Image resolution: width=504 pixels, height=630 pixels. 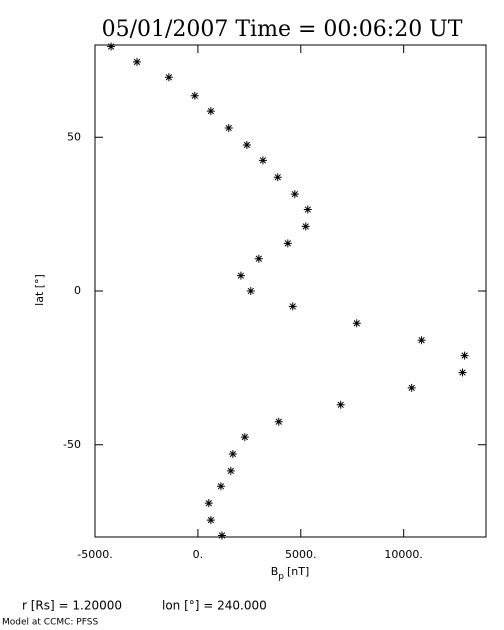 I want to click on x-label-sub: p, so click(x=281, y=577).